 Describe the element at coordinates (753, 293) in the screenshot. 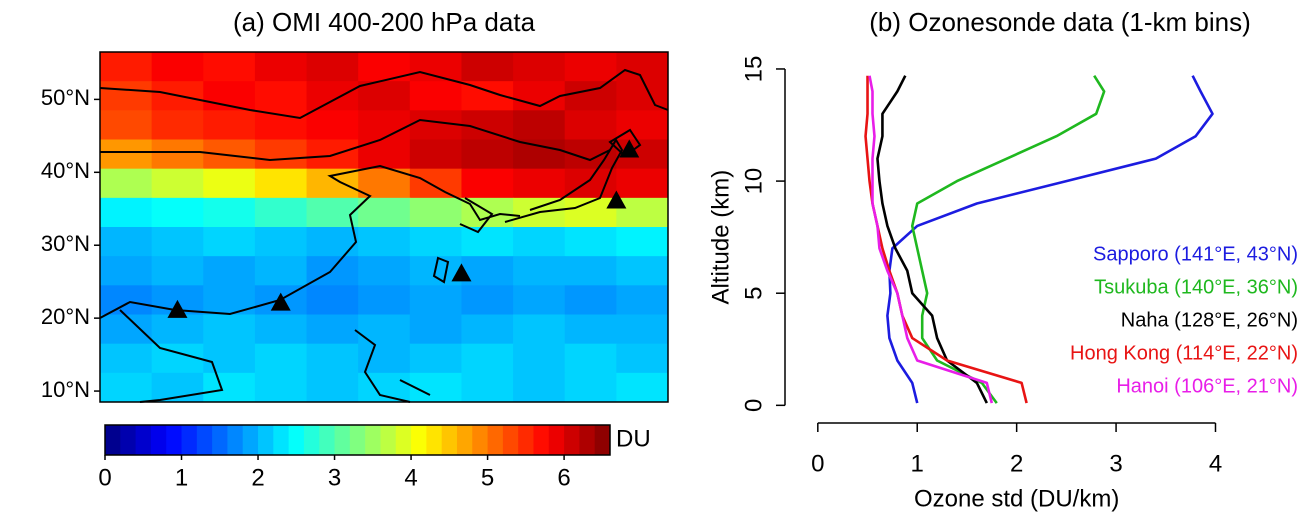

I see `y-tick-label: 5` at that location.